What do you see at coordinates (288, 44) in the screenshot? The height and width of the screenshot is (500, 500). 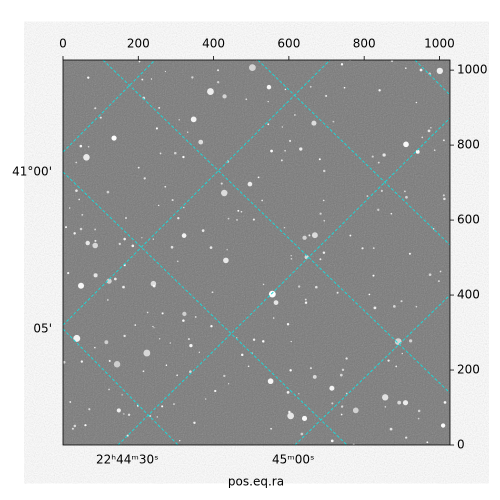 I see `x-tick-label: 600` at bounding box center [288, 44].